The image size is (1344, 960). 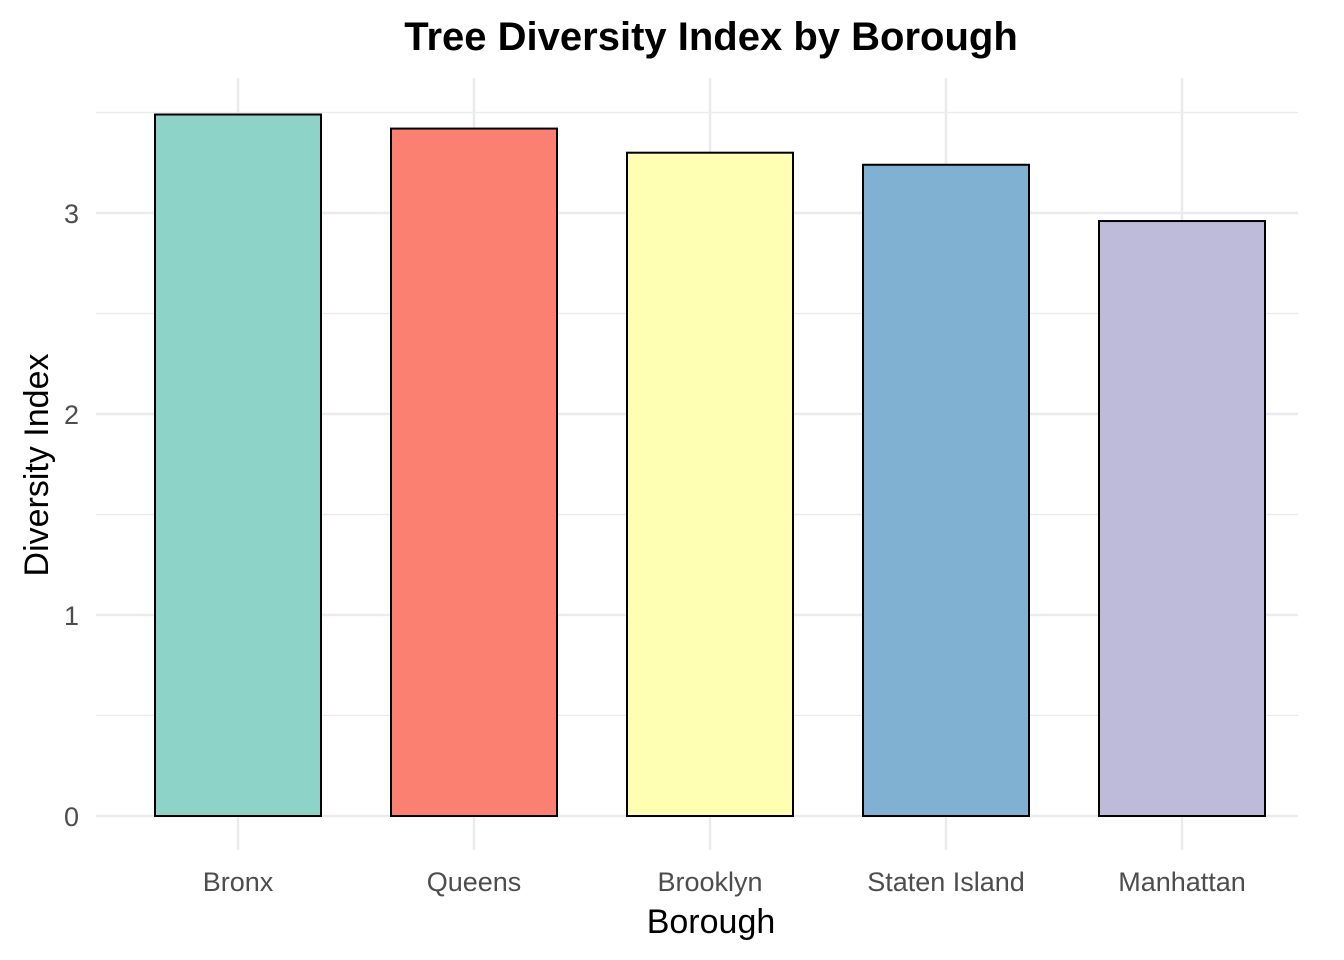 I want to click on chart-title: Tree Diversity Index by Borough, so click(x=711, y=37).